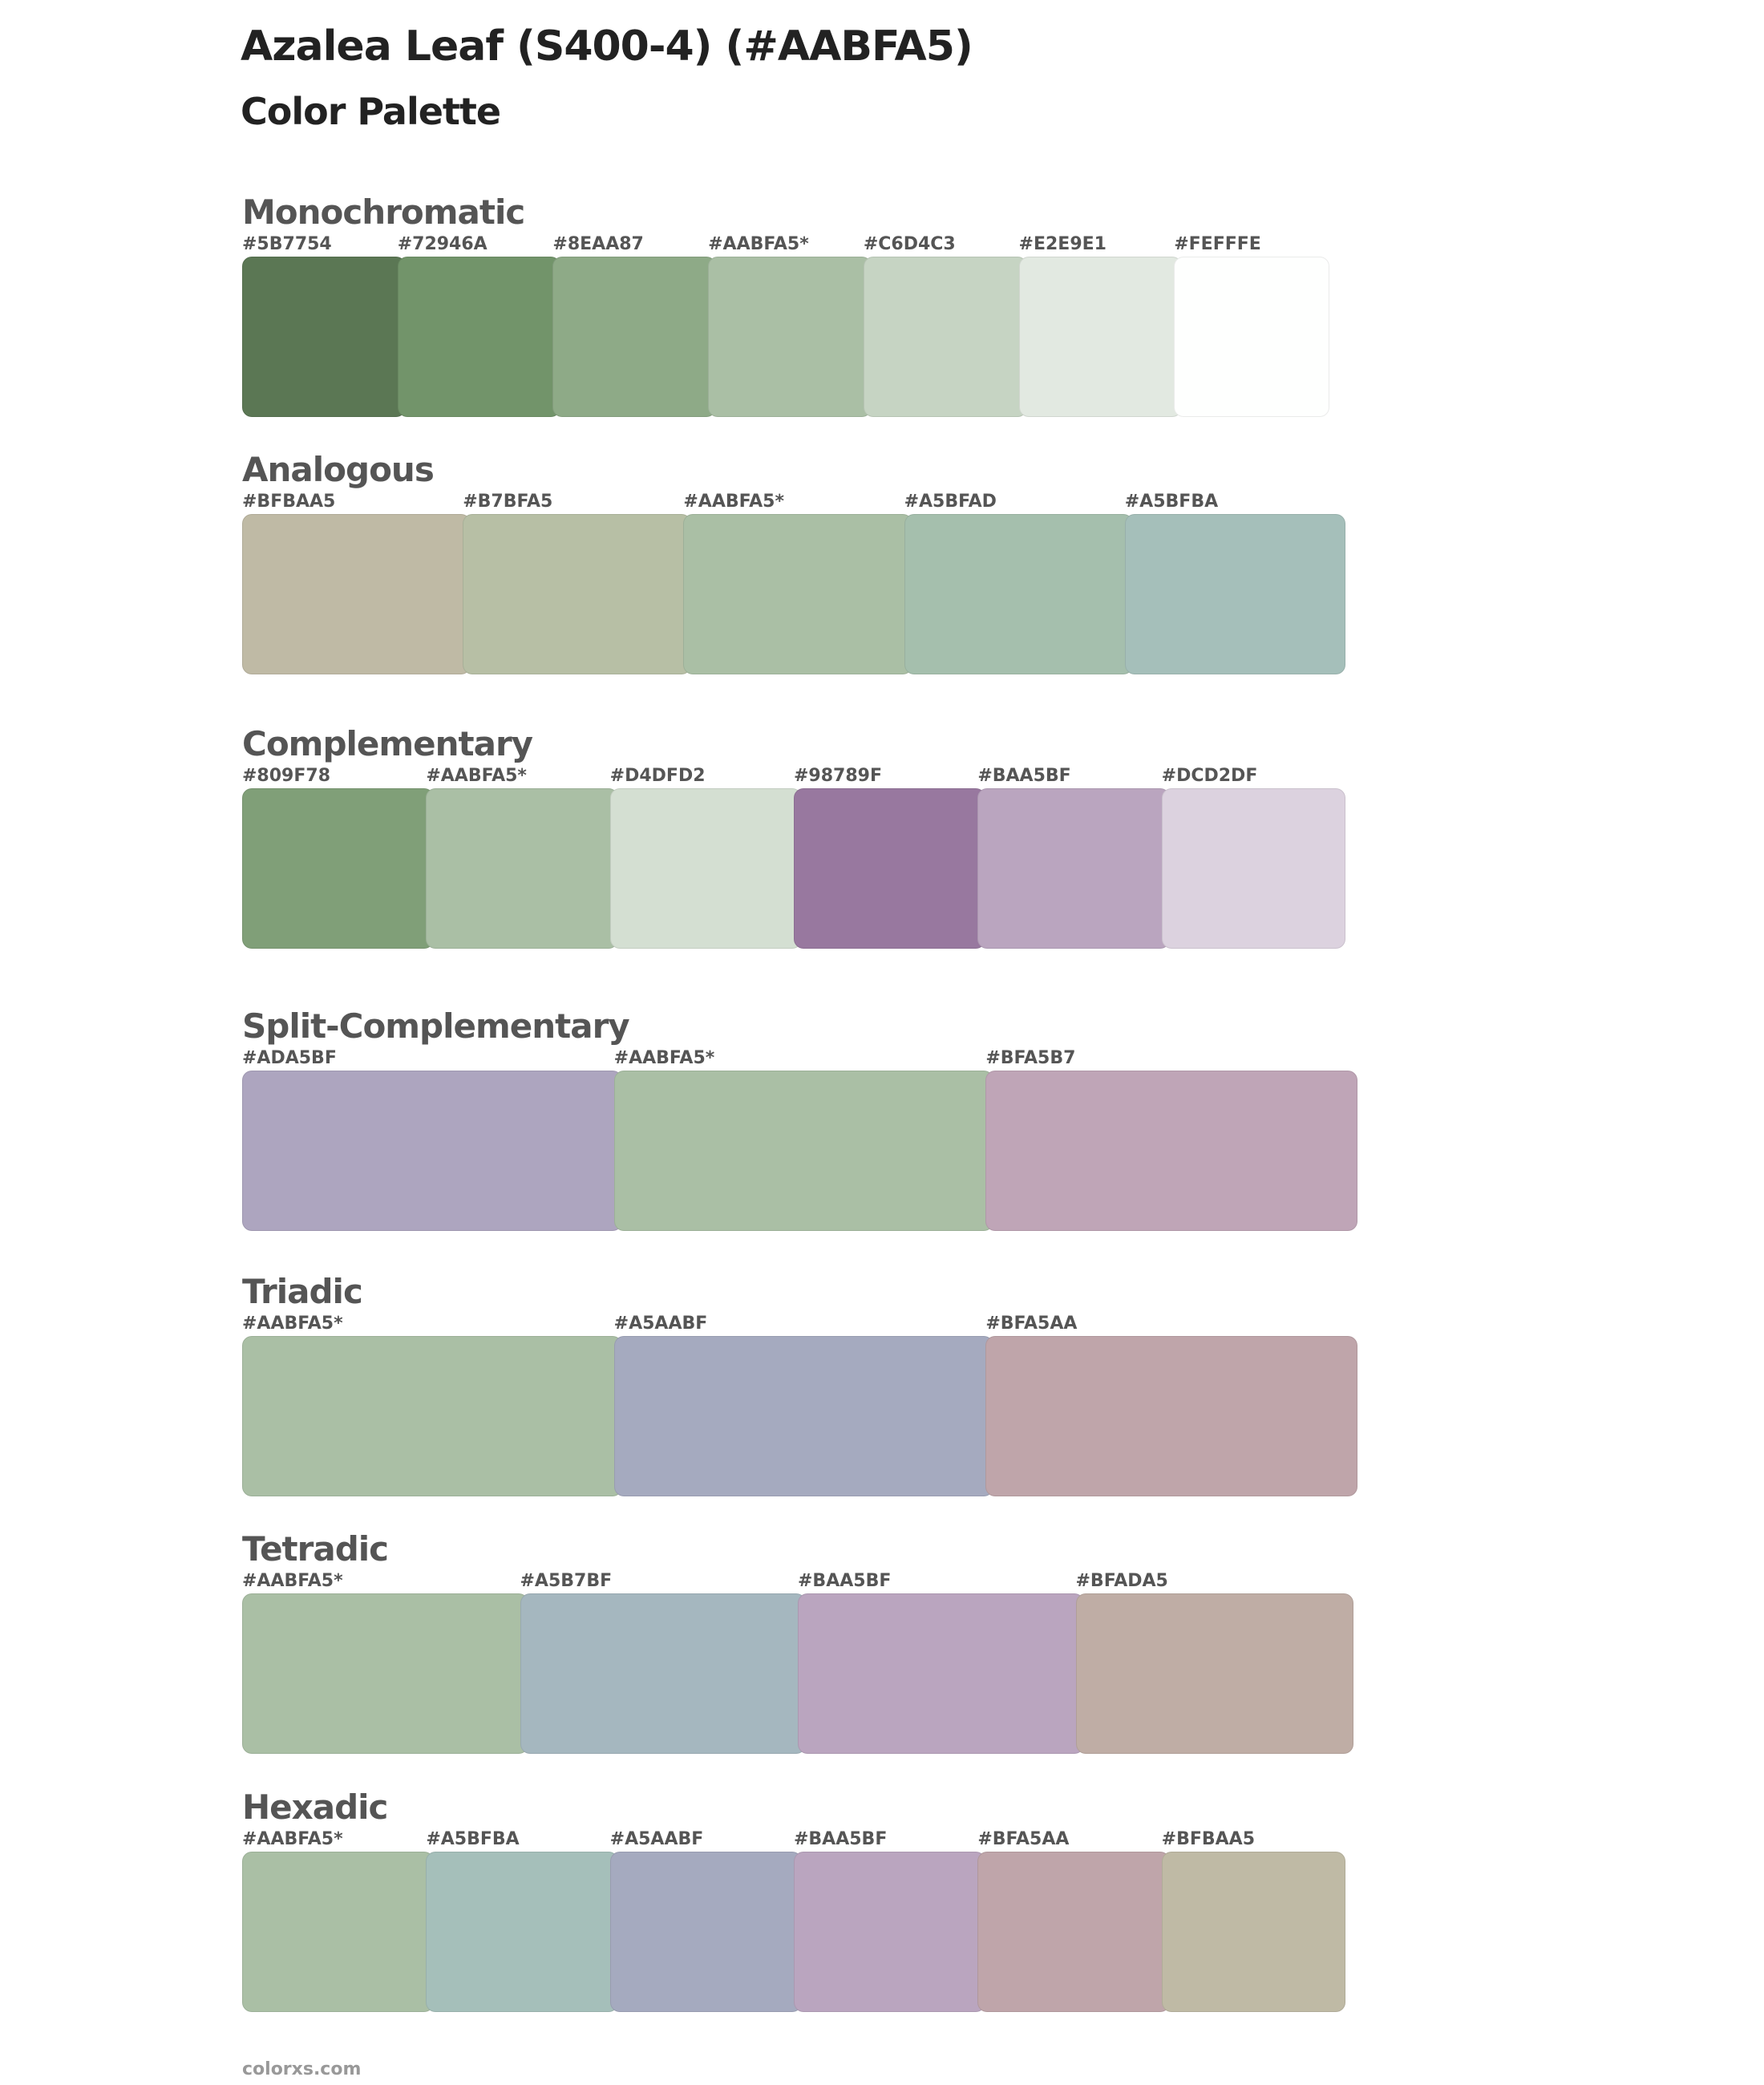 The width and height of the screenshot is (1764, 2085). Describe the element at coordinates (508, 502) in the screenshot. I see `swatch-hex-label: #B7BFA5` at that location.